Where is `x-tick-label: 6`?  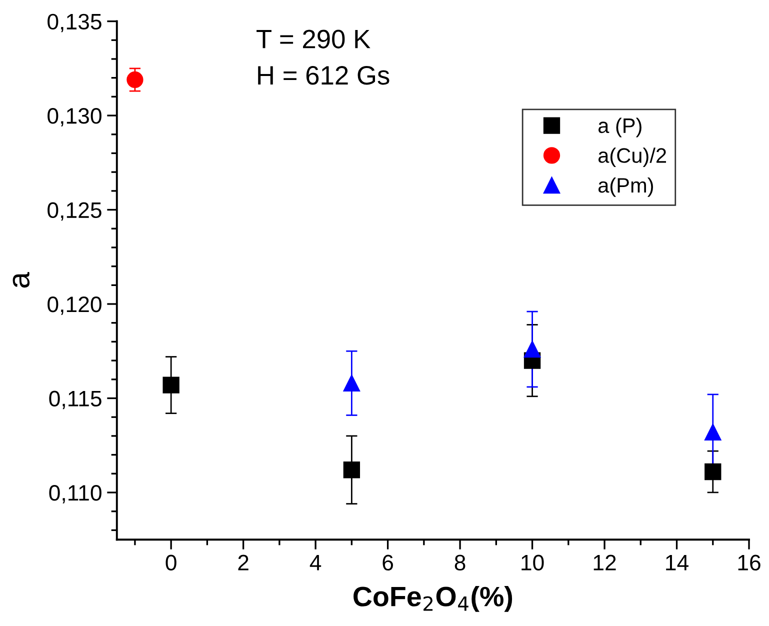
x-tick-label: 6 is located at coordinates (387, 562).